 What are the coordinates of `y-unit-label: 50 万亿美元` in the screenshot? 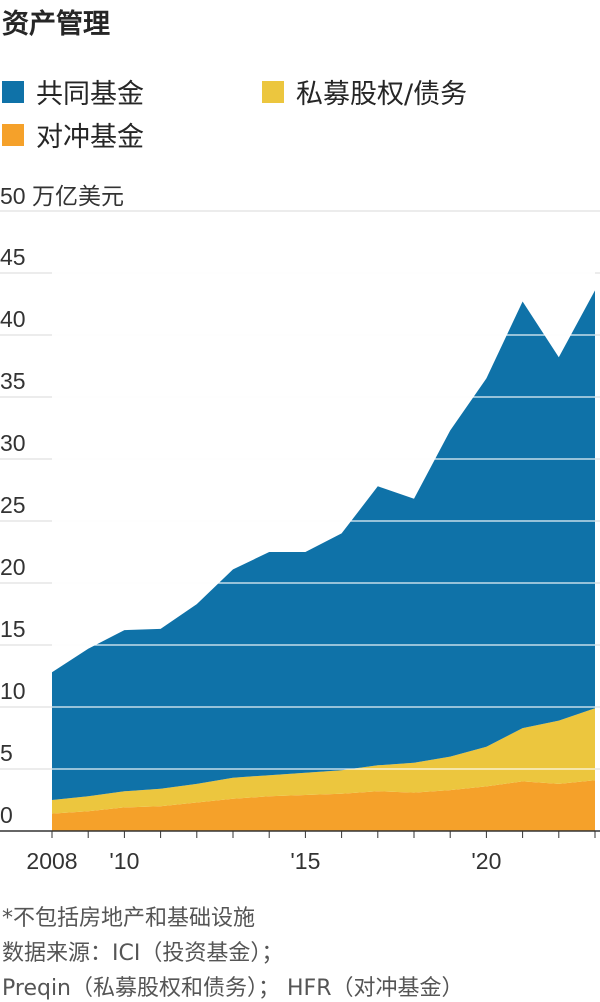 It's located at (62, 196).